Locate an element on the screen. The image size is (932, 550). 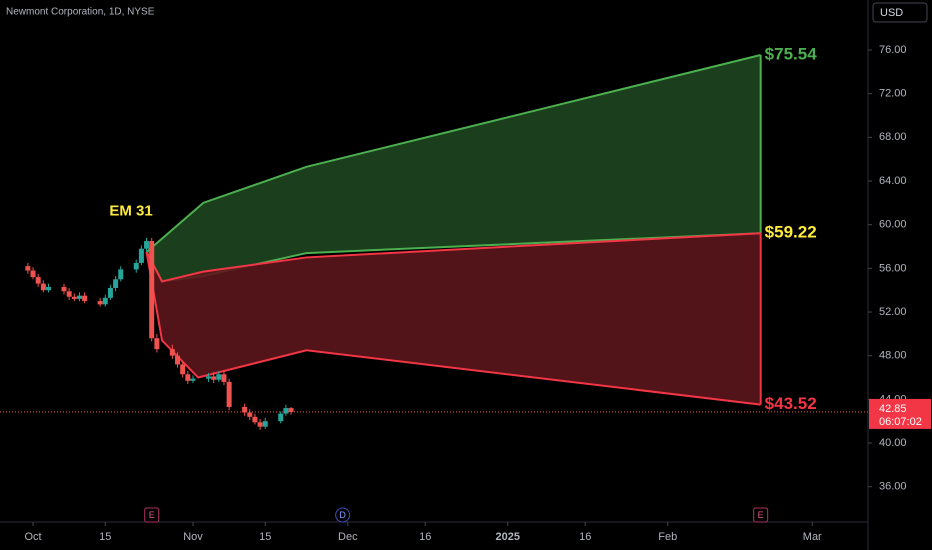
chart-title: Newmont Corporation, 1D, NYSE is located at coordinates (80, 12).